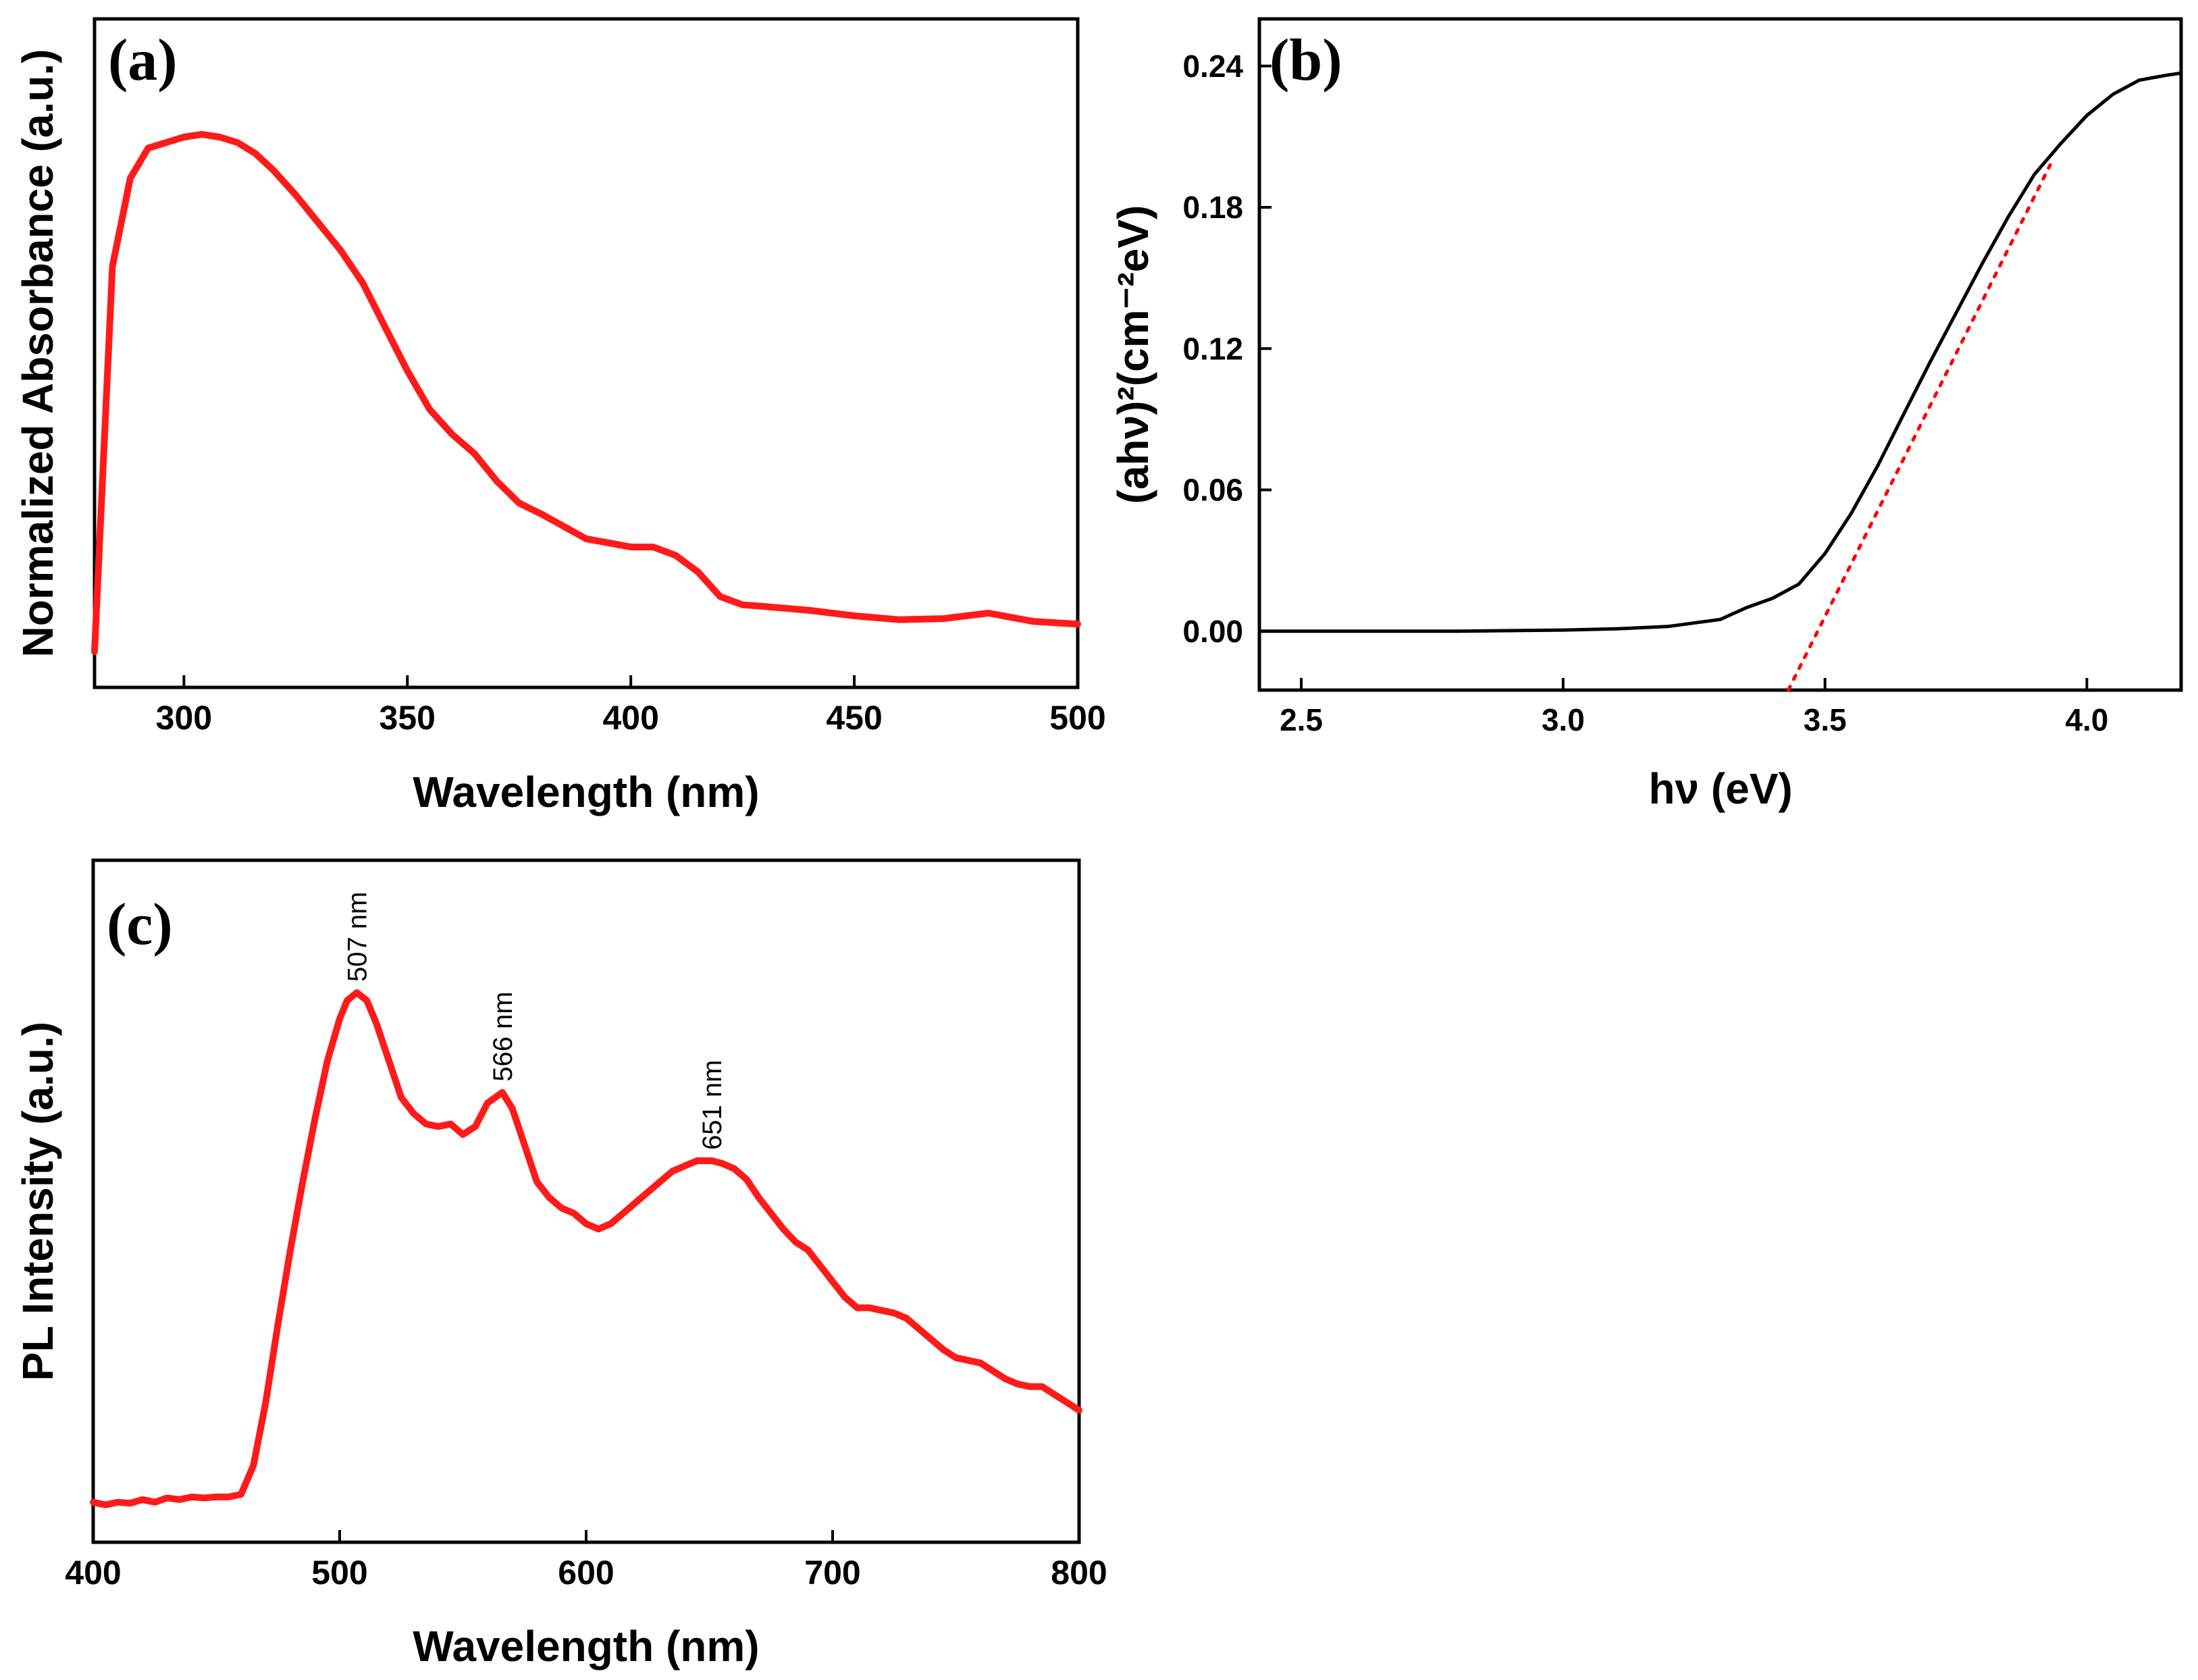  Describe the element at coordinates (408, 718) in the screenshot. I see `panel-a-x-tick-label: 350` at that location.